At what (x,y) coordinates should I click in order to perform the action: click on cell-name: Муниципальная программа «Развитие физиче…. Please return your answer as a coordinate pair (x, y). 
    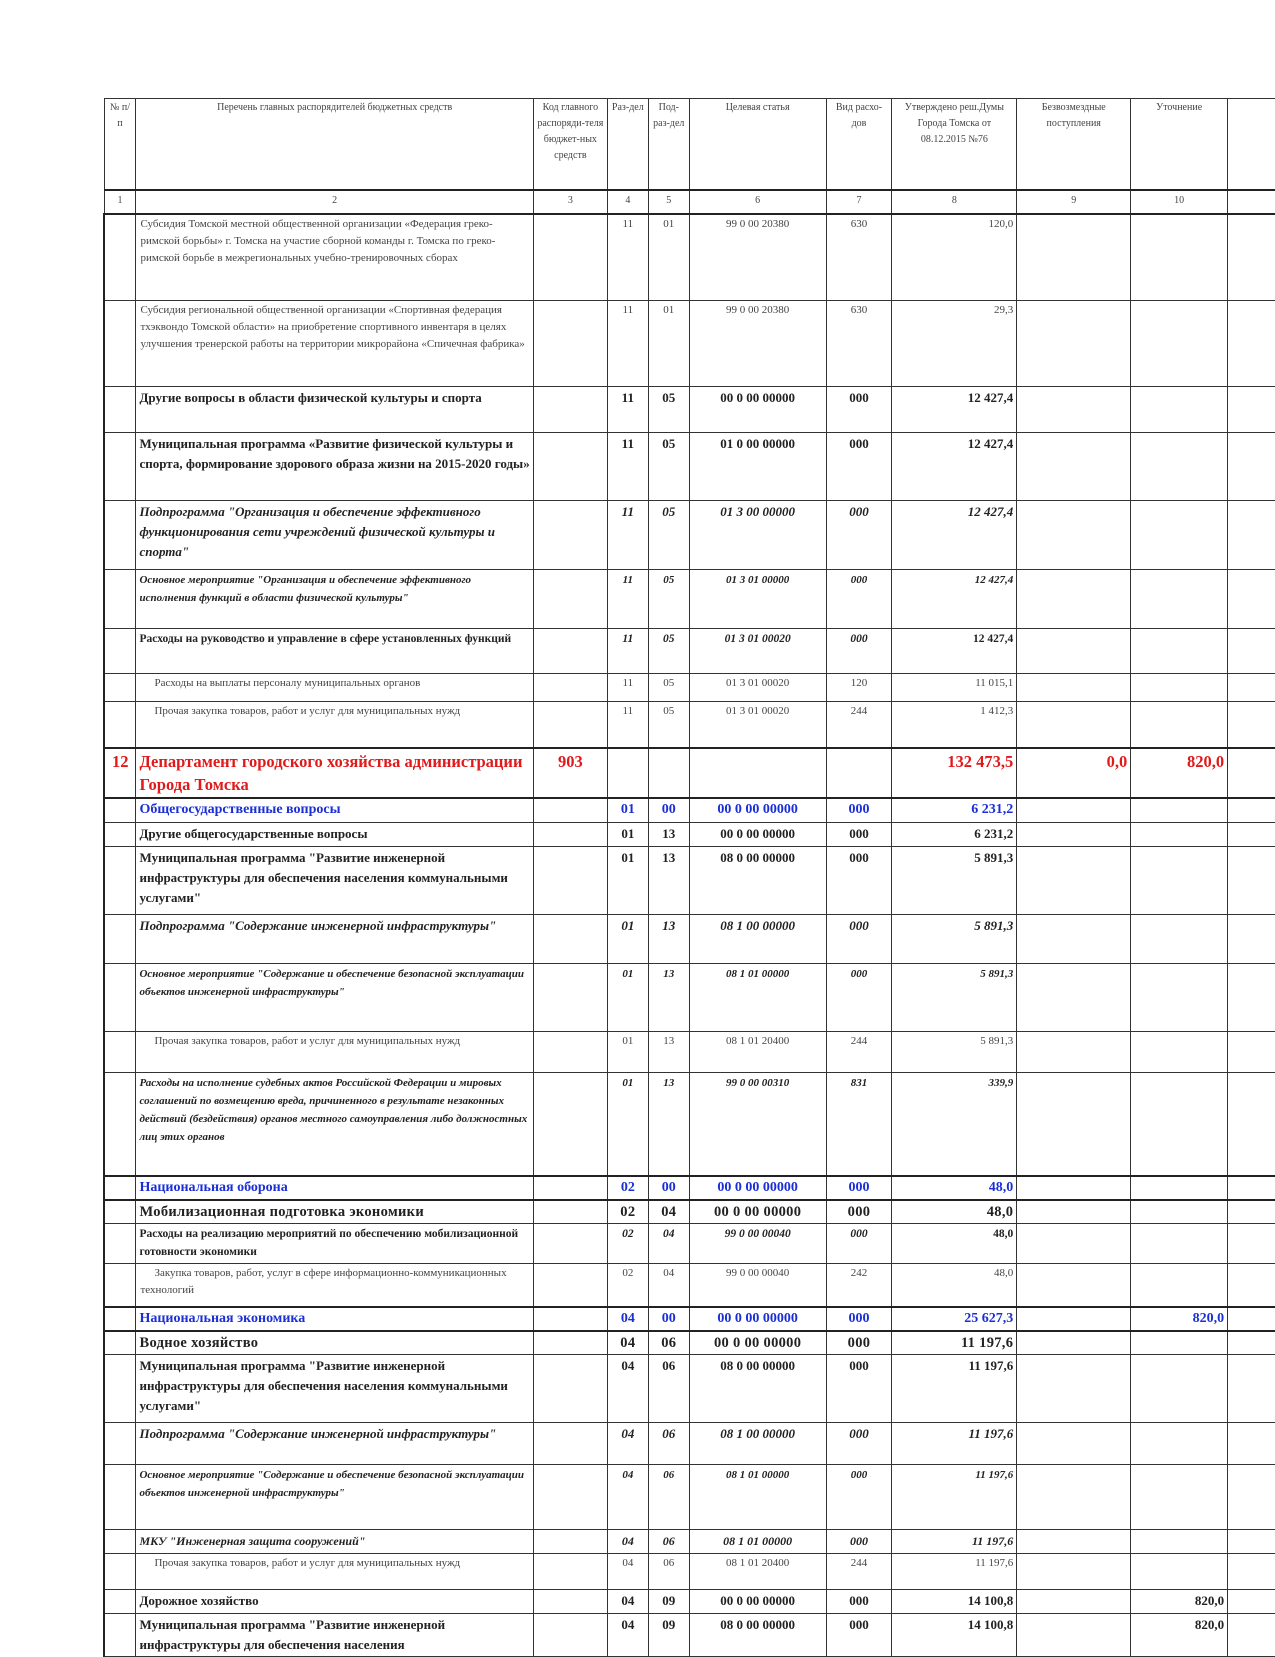
    Looking at the image, I should click on (334, 466).